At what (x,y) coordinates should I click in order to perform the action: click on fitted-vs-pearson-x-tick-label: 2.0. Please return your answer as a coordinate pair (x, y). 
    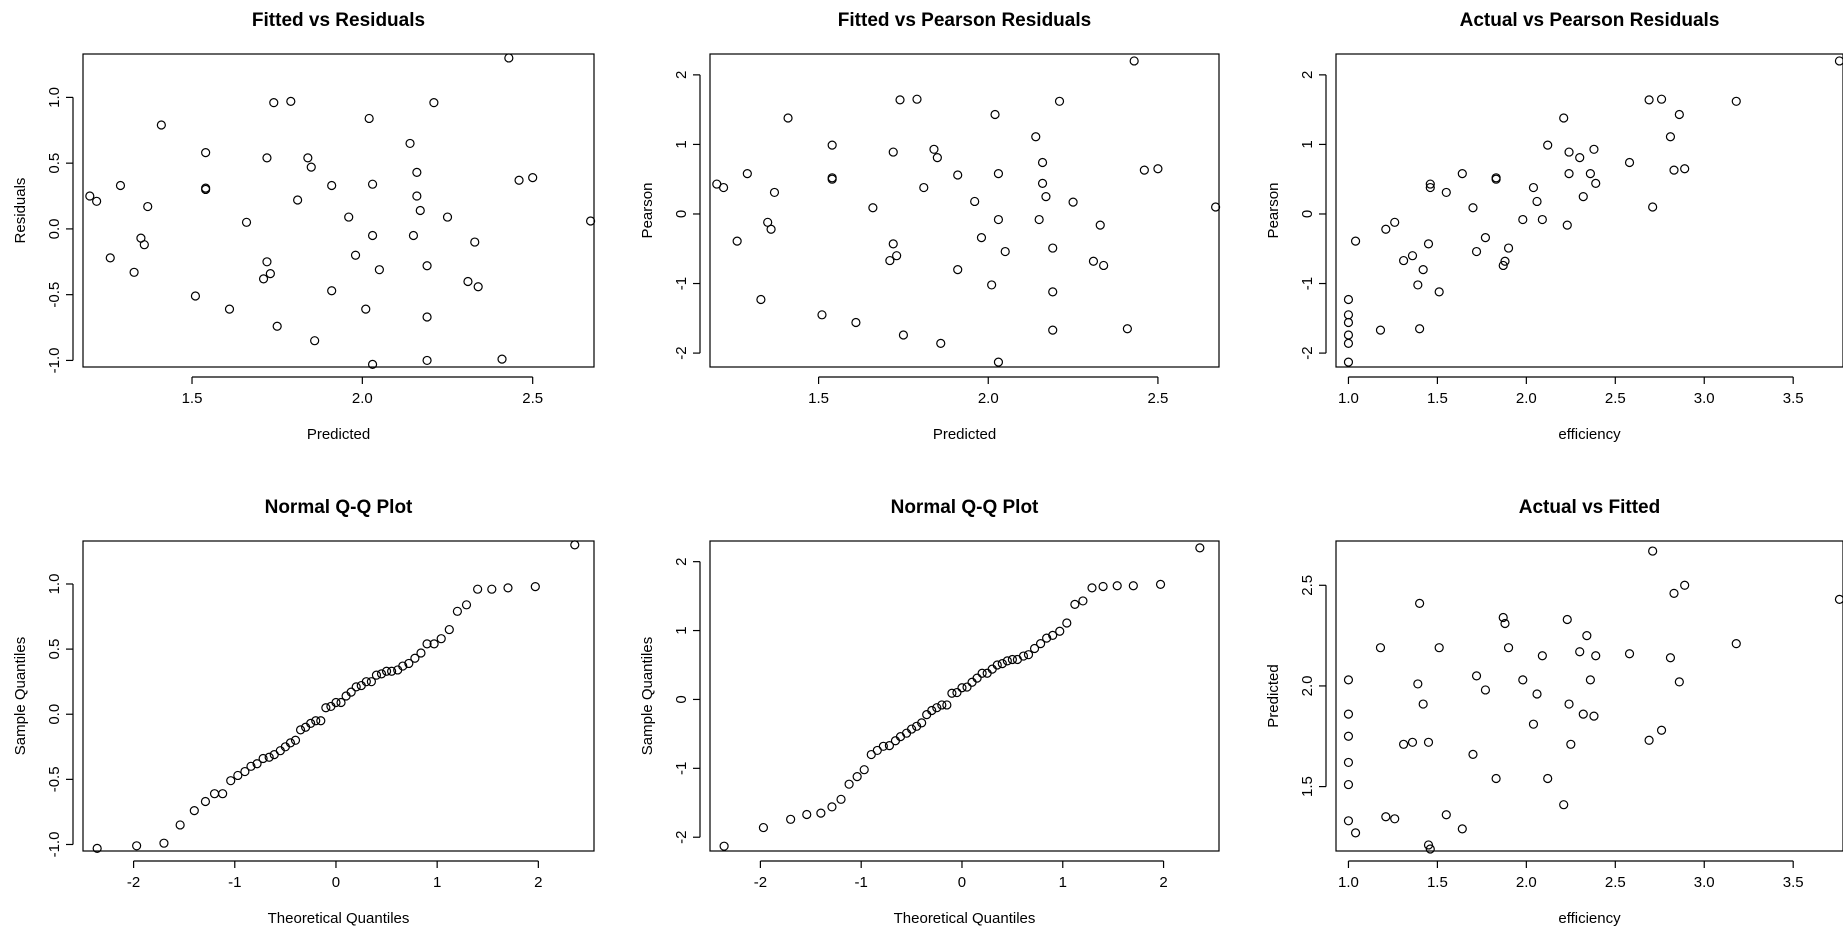
    Looking at the image, I should click on (988, 398).